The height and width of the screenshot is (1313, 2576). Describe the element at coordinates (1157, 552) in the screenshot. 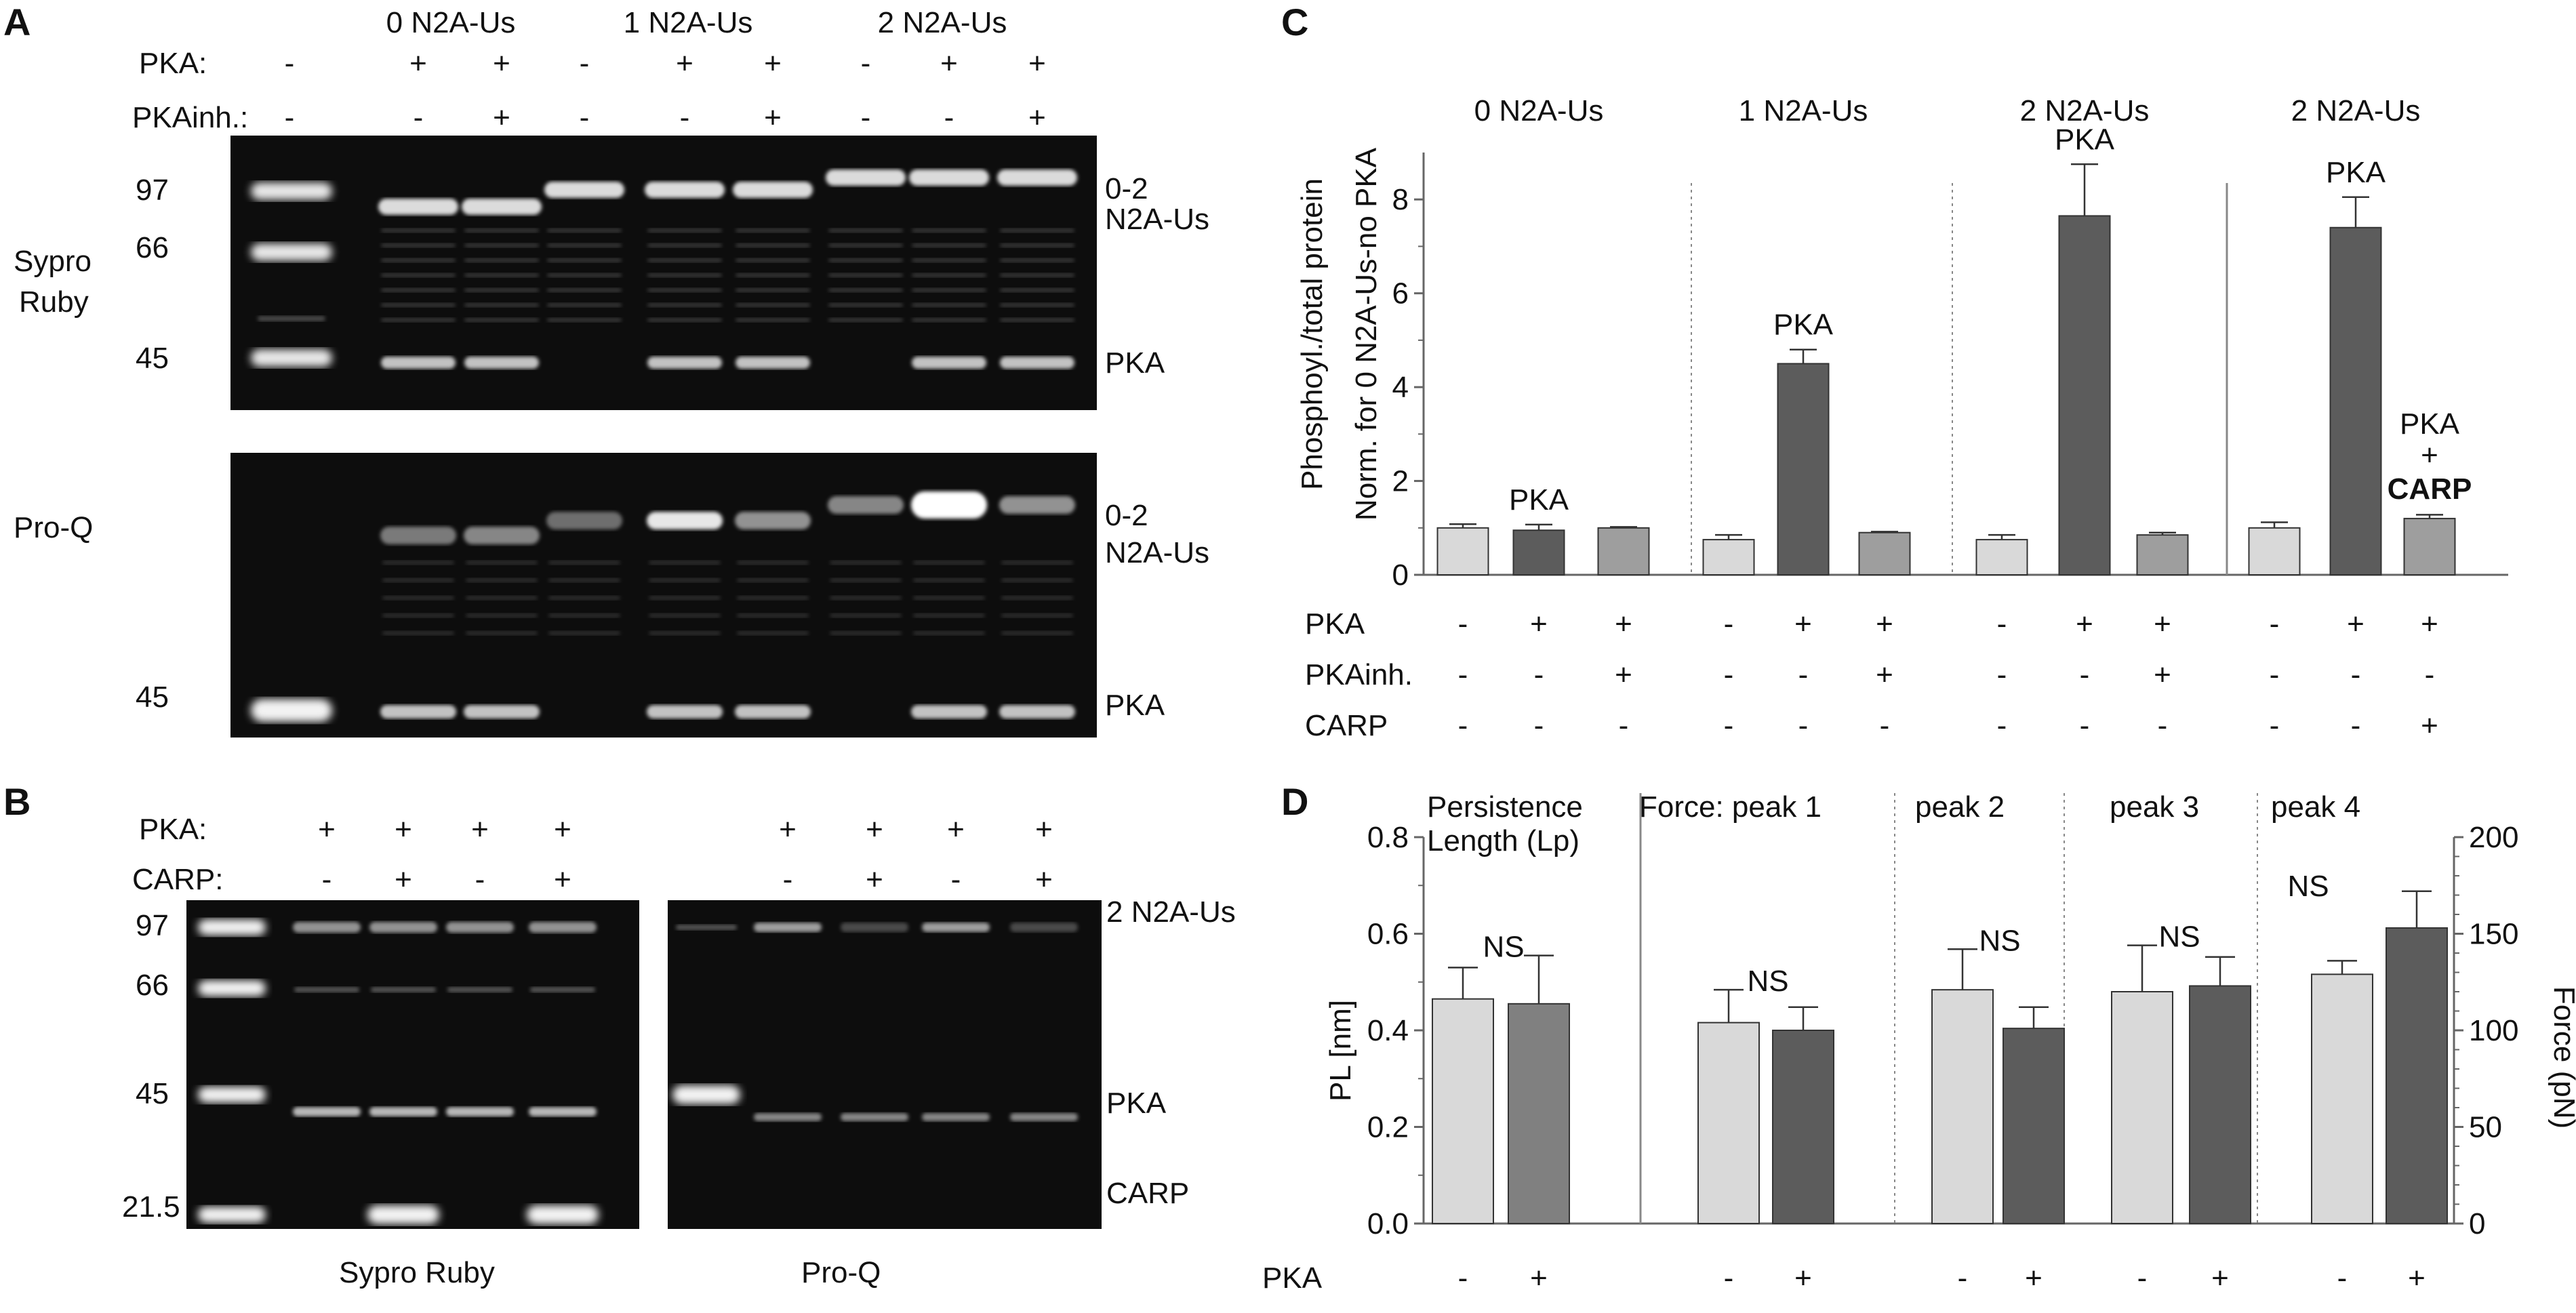

I see `panel-a-bottom-right-label-2: N2A-Us` at that location.